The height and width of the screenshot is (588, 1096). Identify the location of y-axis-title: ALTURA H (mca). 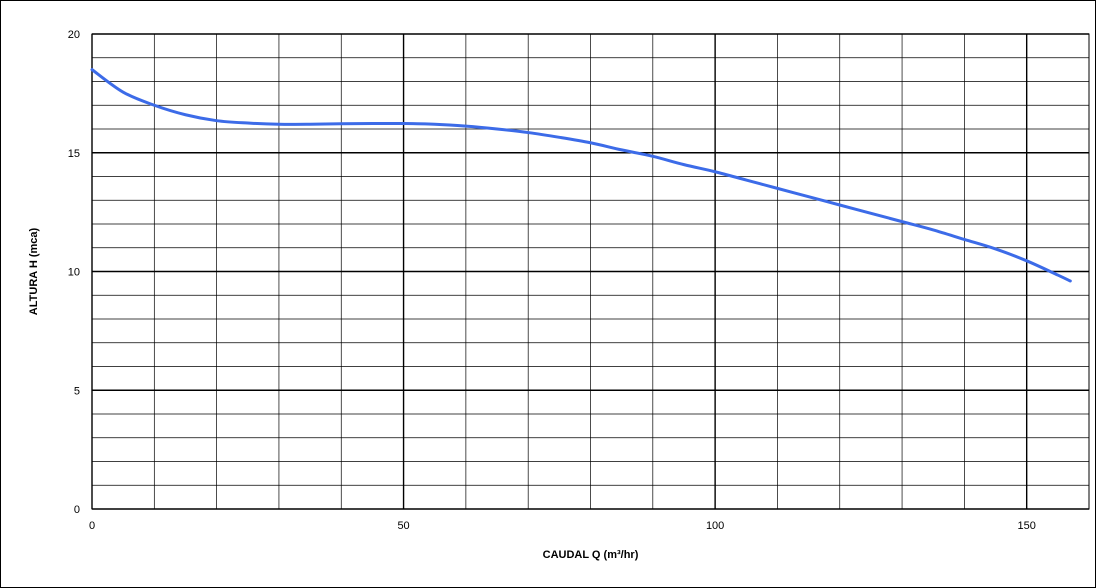
(34, 271).